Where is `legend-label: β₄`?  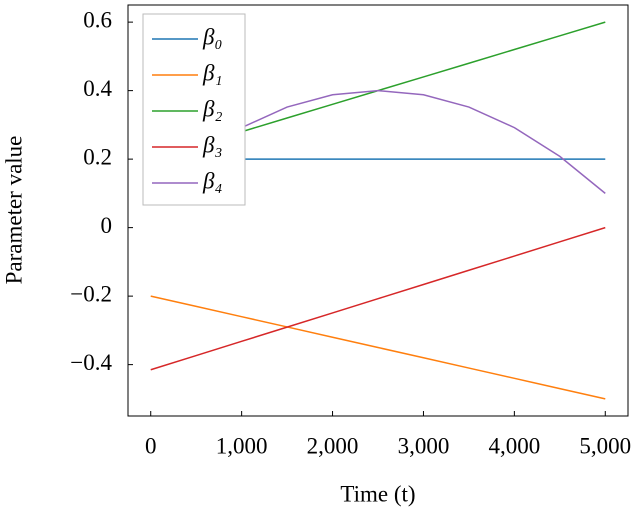
legend-label: β₄ is located at coordinates (212, 180).